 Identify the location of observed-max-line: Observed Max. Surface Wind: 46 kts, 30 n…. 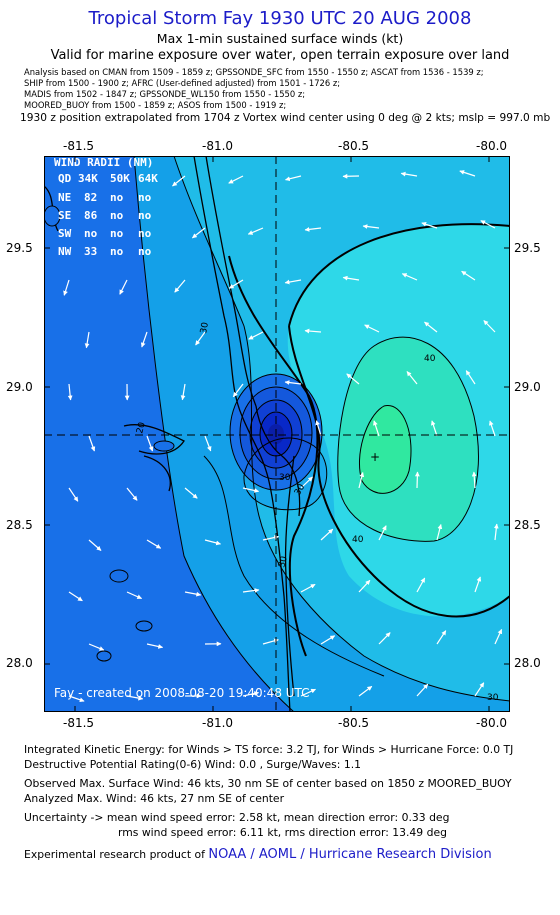
(268, 783).